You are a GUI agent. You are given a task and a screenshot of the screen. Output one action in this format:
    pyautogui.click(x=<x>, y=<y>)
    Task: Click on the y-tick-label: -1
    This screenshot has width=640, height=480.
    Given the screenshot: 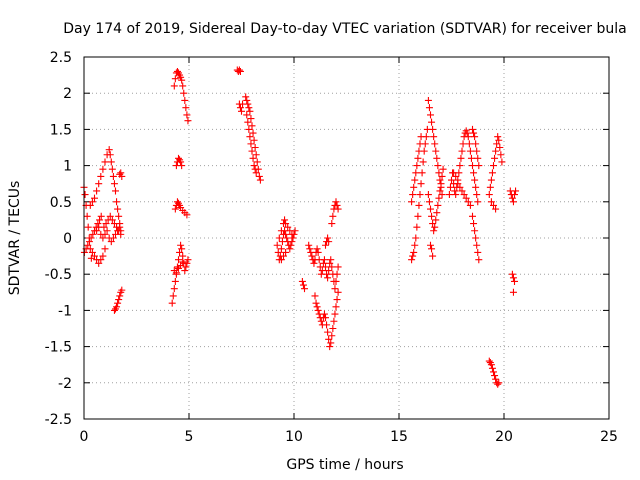 What is the action you would take?
    pyautogui.click(x=65, y=311)
    